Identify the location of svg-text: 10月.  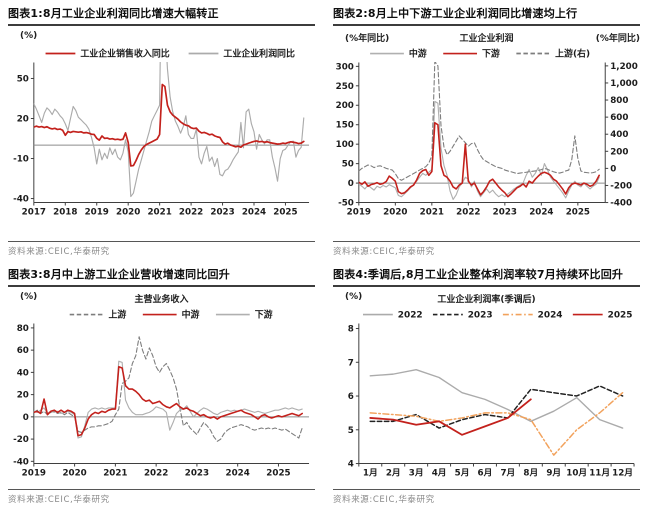
(576, 472).